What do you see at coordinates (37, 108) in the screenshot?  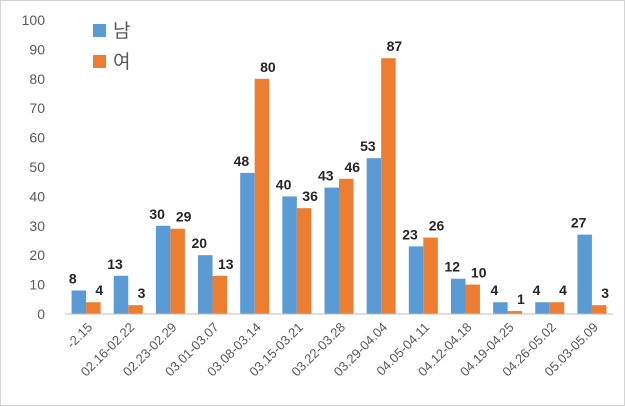 I see `y-tick-label: 70` at bounding box center [37, 108].